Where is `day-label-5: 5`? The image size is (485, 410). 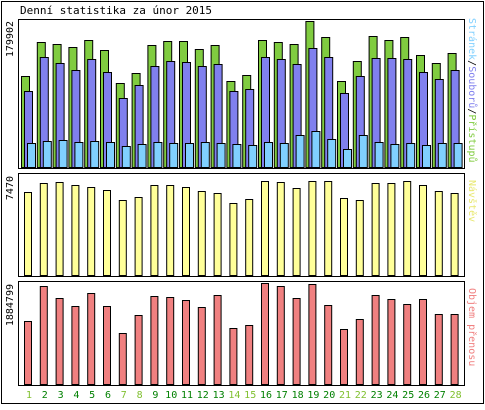 day-label-5: 5 is located at coordinates (92, 395).